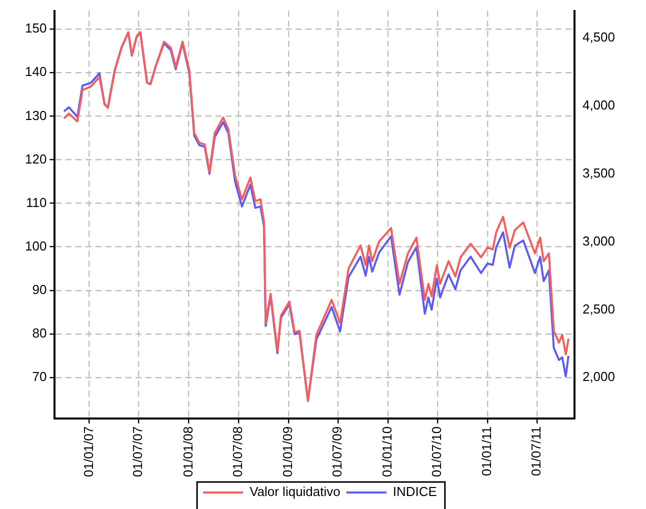 Image resolution: width=646 pixels, height=509 pixels. Describe the element at coordinates (39, 289) in the screenshot. I see `y-tick-label: 90` at that location.